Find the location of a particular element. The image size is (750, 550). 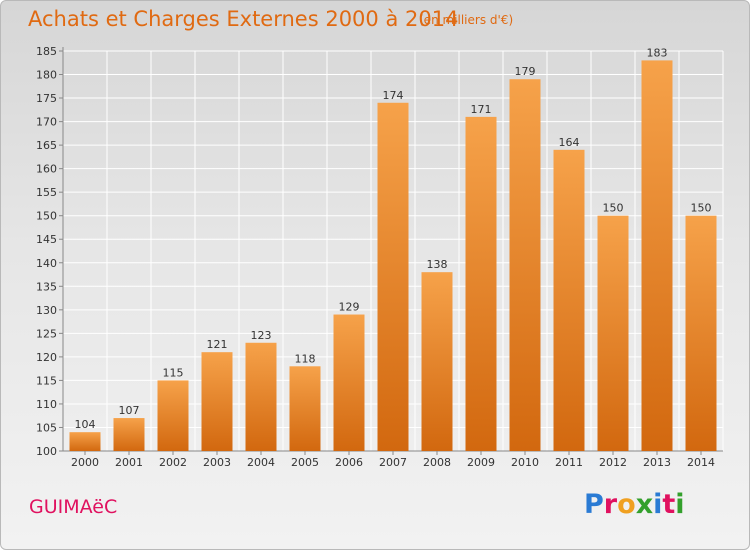

value-label: 107 is located at coordinates (129, 410).